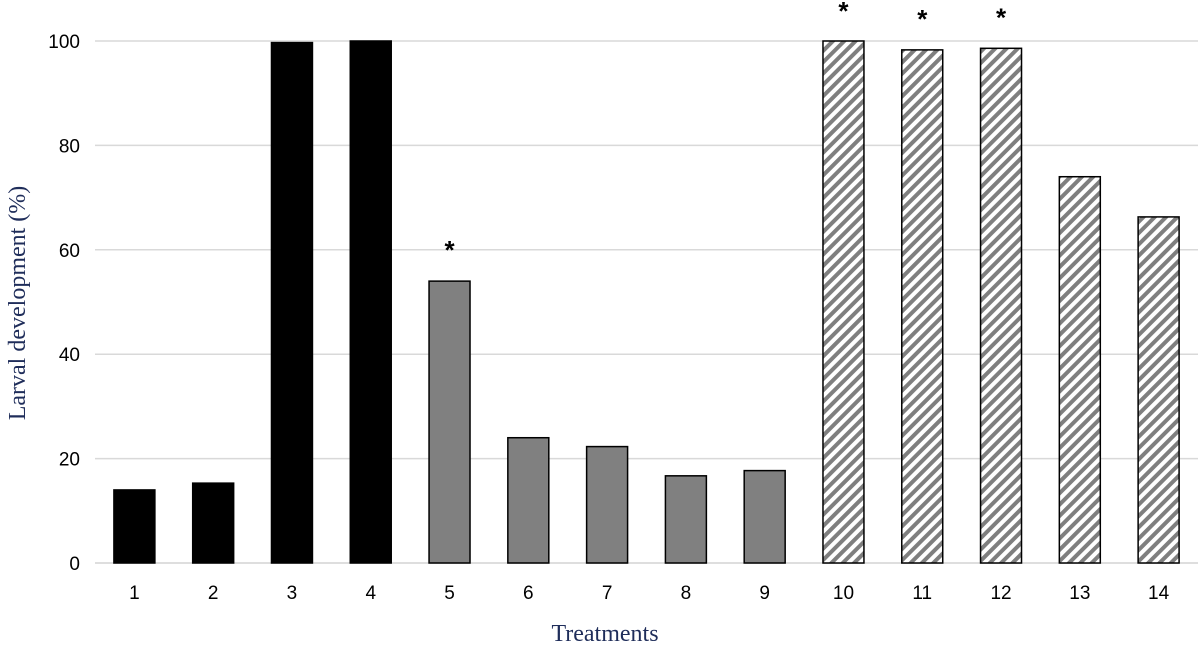 The width and height of the screenshot is (1200, 646). Describe the element at coordinates (1159, 593) in the screenshot. I see `x-tick-label: 14` at that location.